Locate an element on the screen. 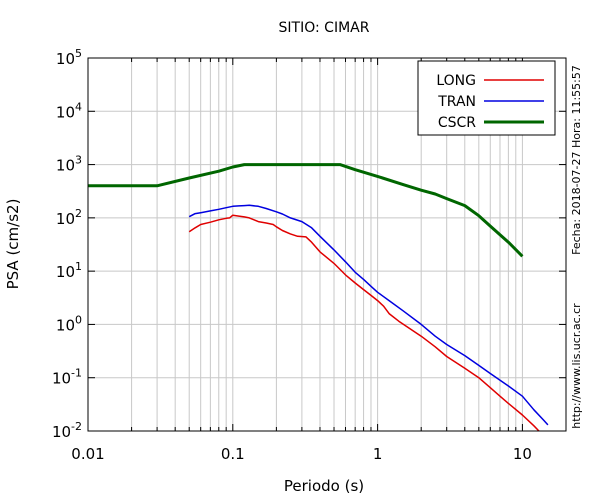  x-tick-labels: 0.01 0.1 1 10 is located at coordinates (301, 454).